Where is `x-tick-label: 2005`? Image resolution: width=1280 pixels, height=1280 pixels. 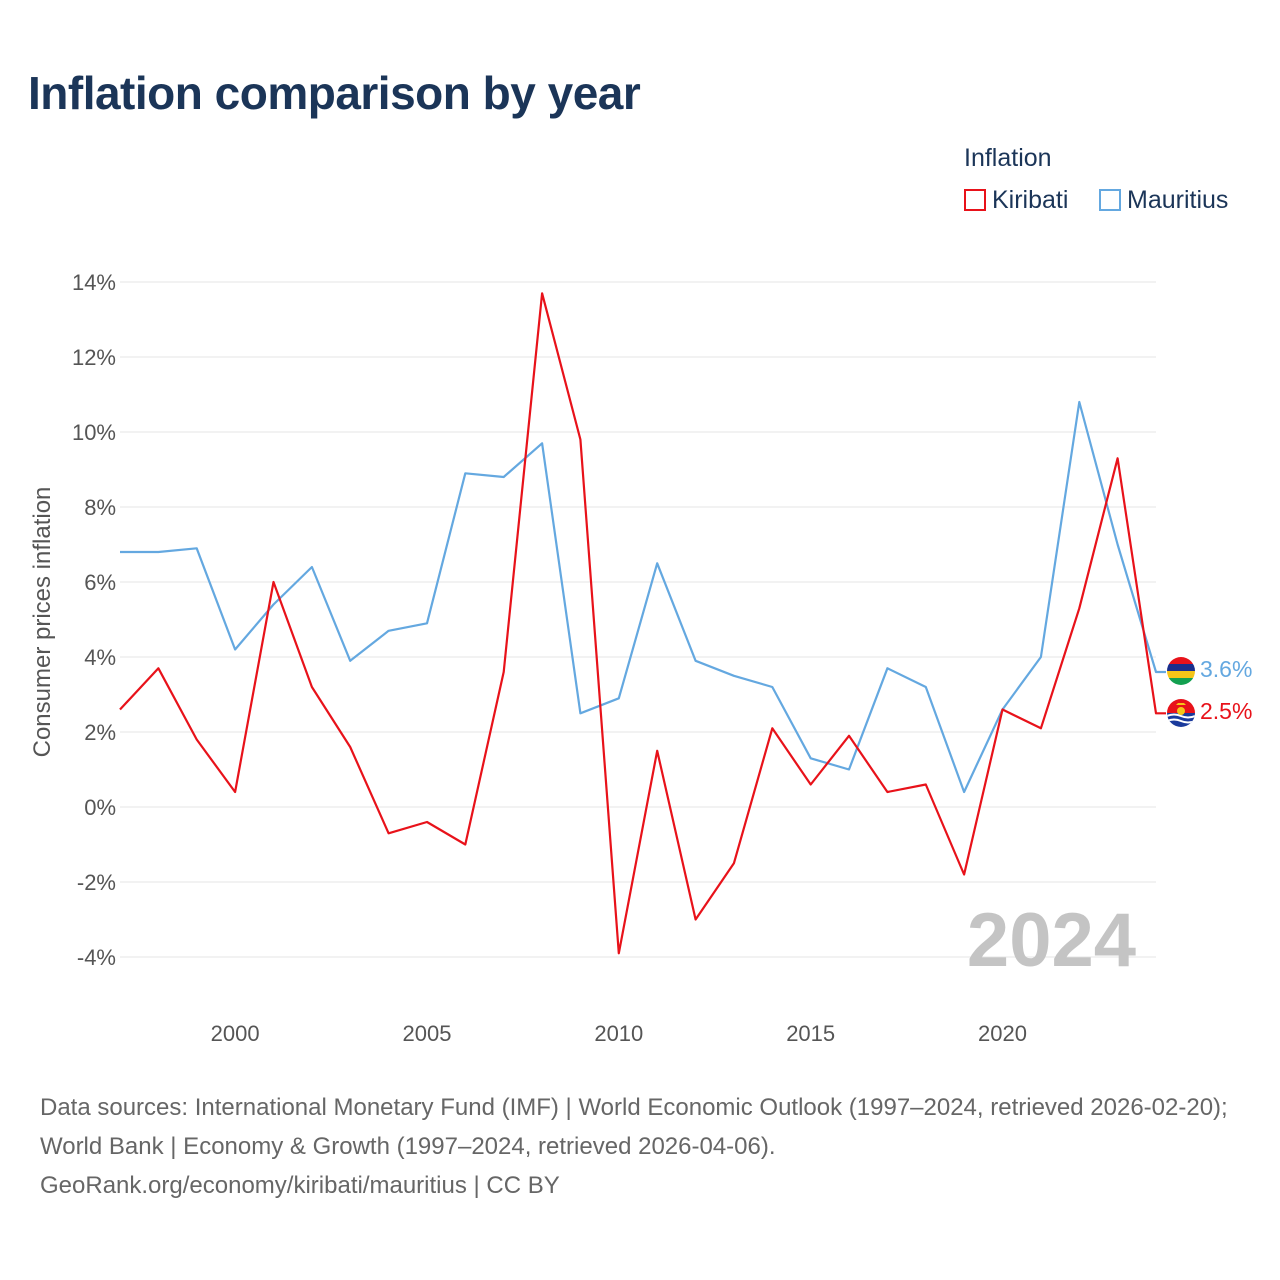 x-tick-label: 2005 is located at coordinates (426, 1033).